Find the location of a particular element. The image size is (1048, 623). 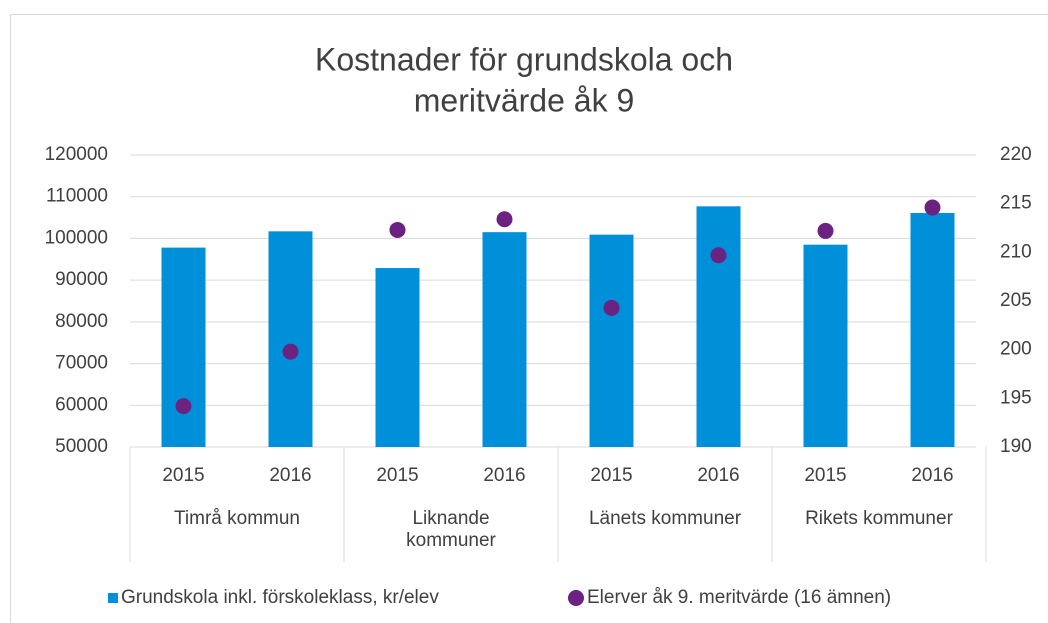

y2-tick-label: 205 is located at coordinates (1016, 300).